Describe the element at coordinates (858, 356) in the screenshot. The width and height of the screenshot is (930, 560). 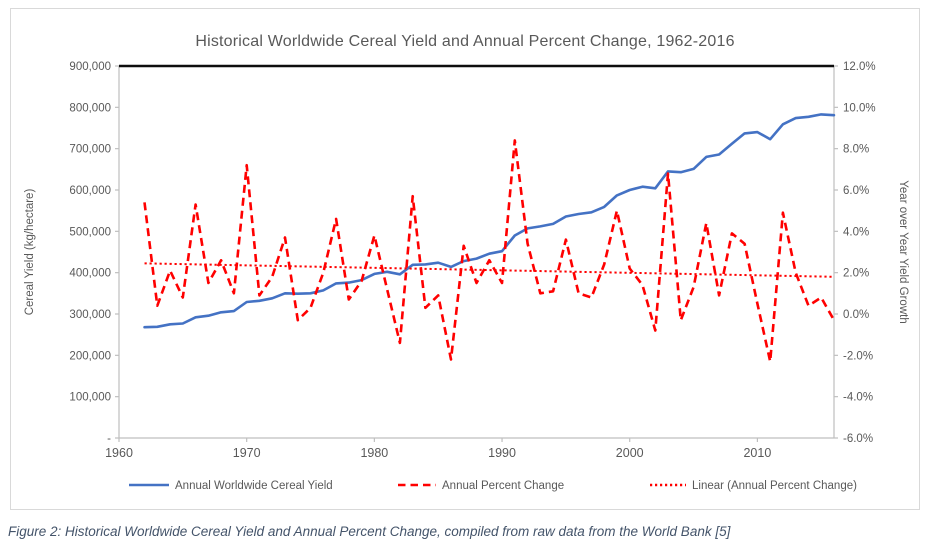
I see `right-axis-tick-label: -2.0%` at that location.